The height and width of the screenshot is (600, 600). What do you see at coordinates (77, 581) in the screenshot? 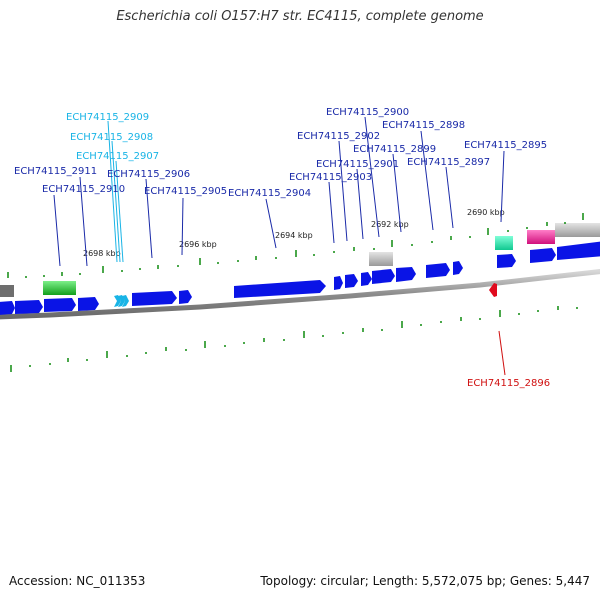
I see `accession-text: Accession: NC_011353` at bounding box center [77, 581].